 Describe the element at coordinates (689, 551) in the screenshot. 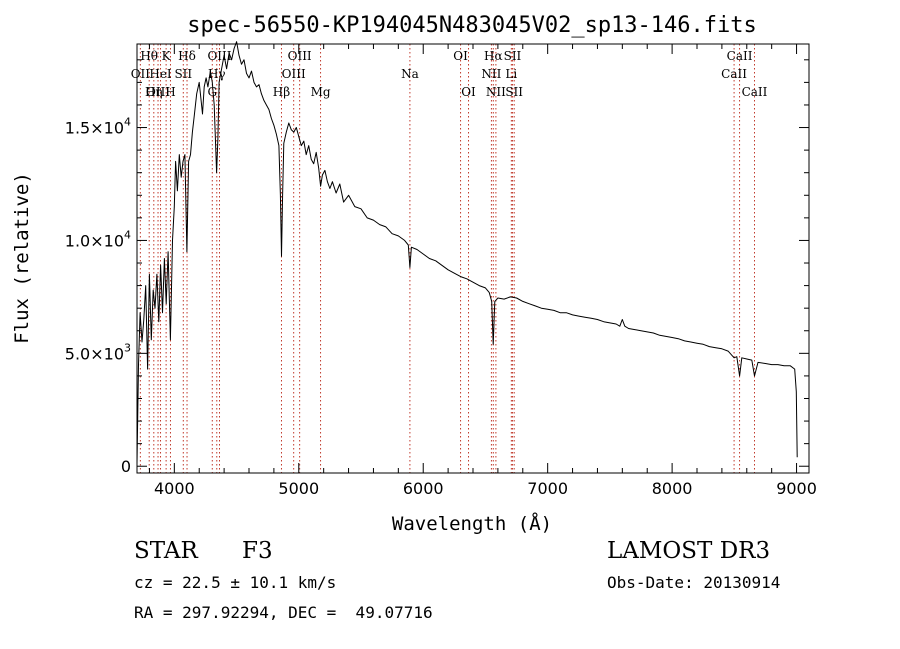

I see `survey-name: LAMOST DR3` at that location.